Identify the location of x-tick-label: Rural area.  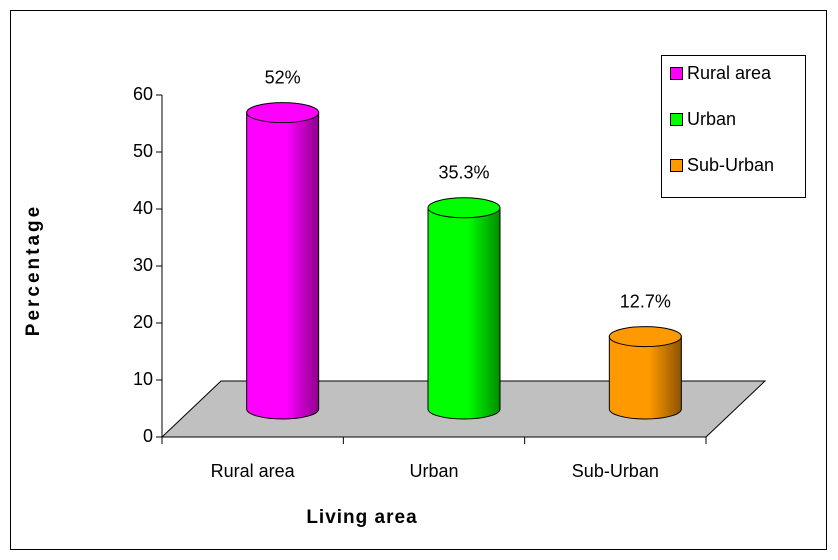
(253, 471).